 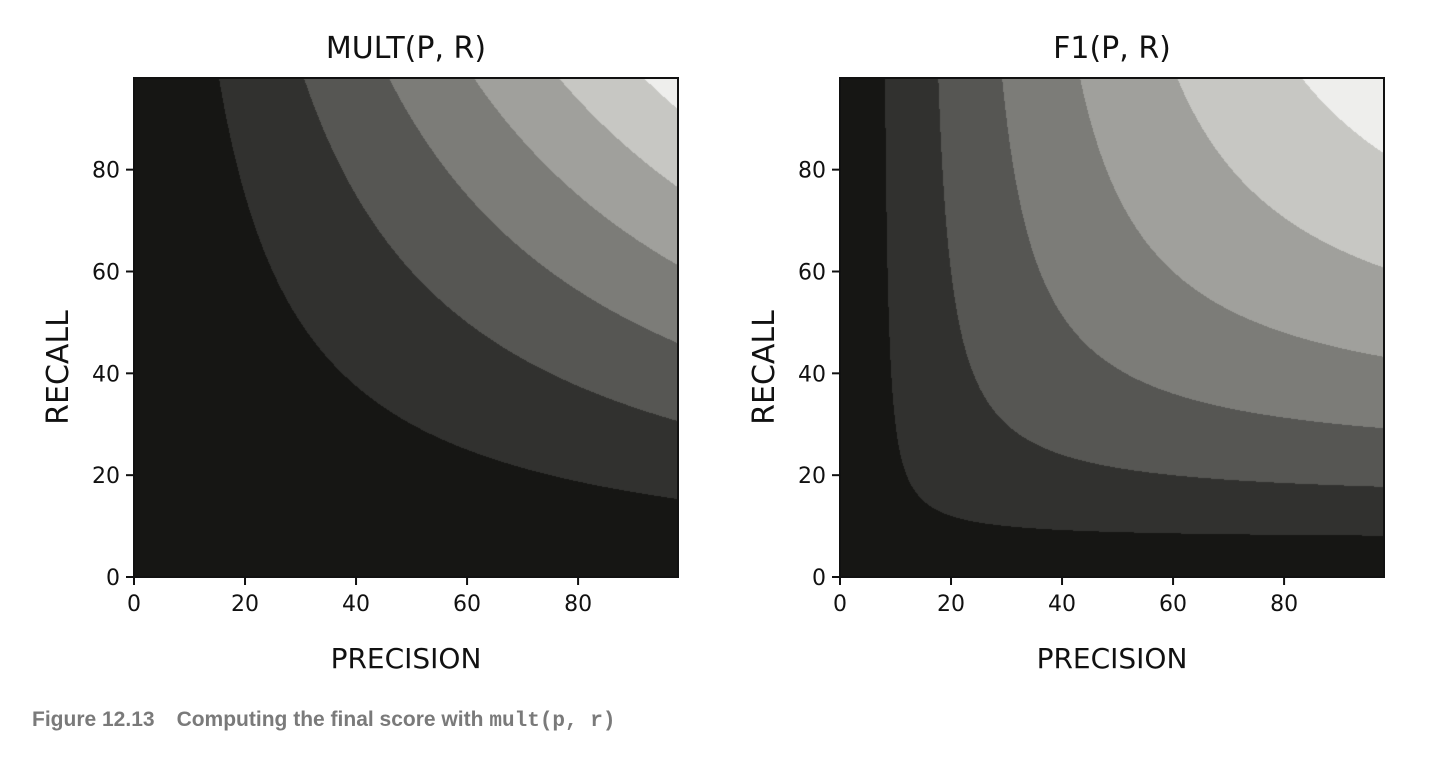 What do you see at coordinates (330, 719) in the screenshot?
I see `caption-text: Computing the final score with` at bounding box center [330, 719].